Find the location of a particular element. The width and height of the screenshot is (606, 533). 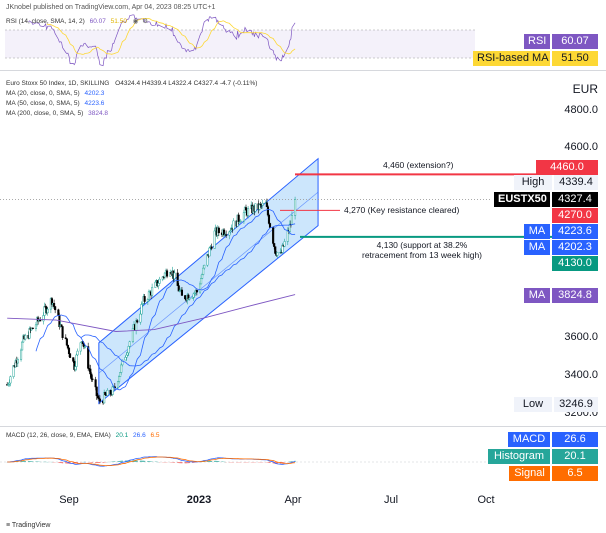

ma20-badge-value: 4202.3 is located at coordinates (575, 247).